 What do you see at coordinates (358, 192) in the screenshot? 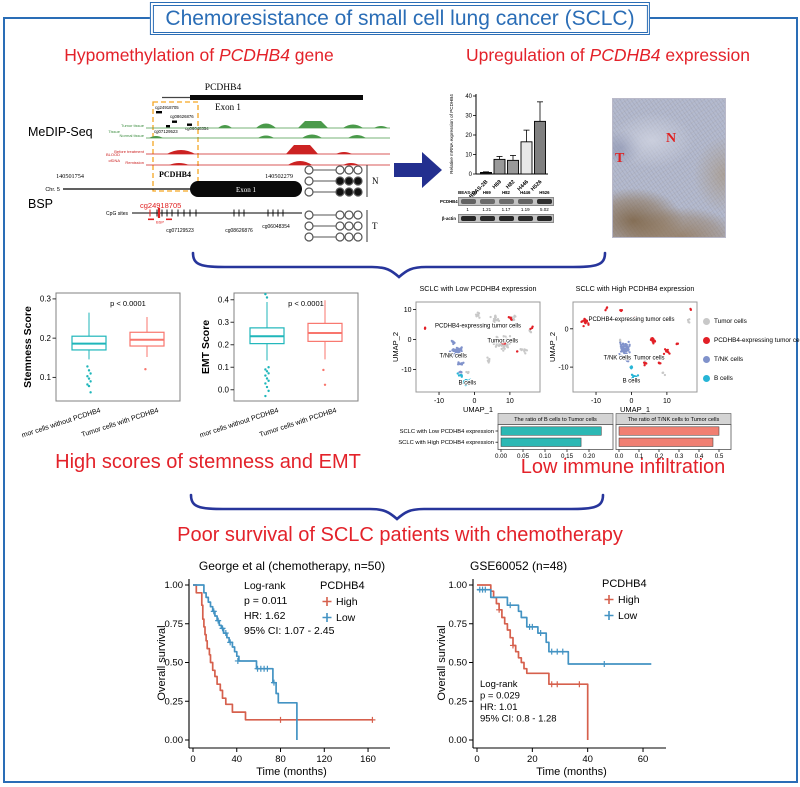
I see `methylated-cpg` at bounding box center [358, 192].